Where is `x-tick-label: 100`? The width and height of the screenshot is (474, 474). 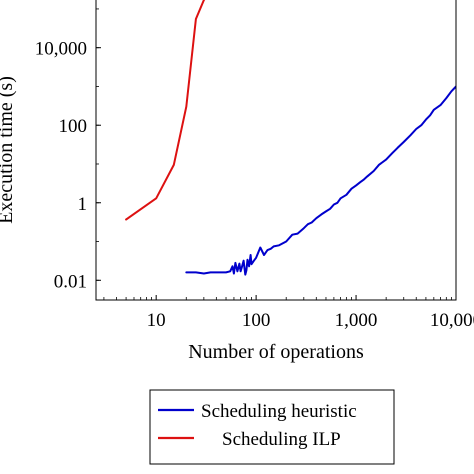 x-tick-label: 100 is located at coordinates (256, 320).